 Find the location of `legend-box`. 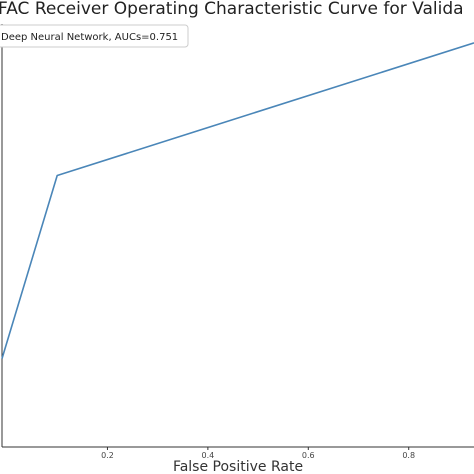

legend-box is located at coordinates (94, 36).